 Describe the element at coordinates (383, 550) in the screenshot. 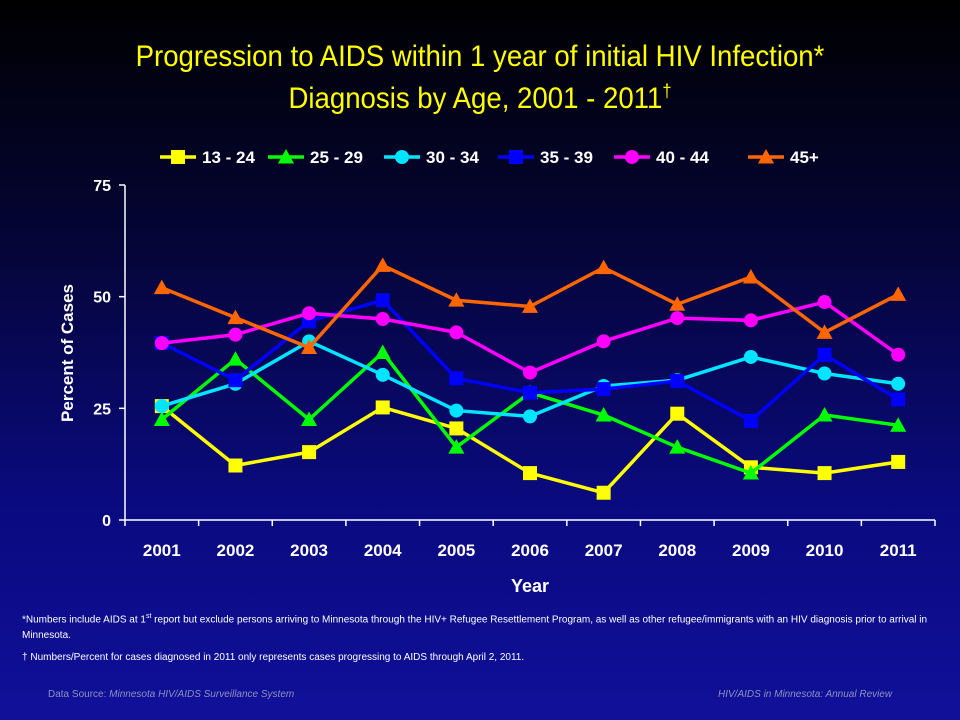

I see `x-tick-label: 2004` at that location.